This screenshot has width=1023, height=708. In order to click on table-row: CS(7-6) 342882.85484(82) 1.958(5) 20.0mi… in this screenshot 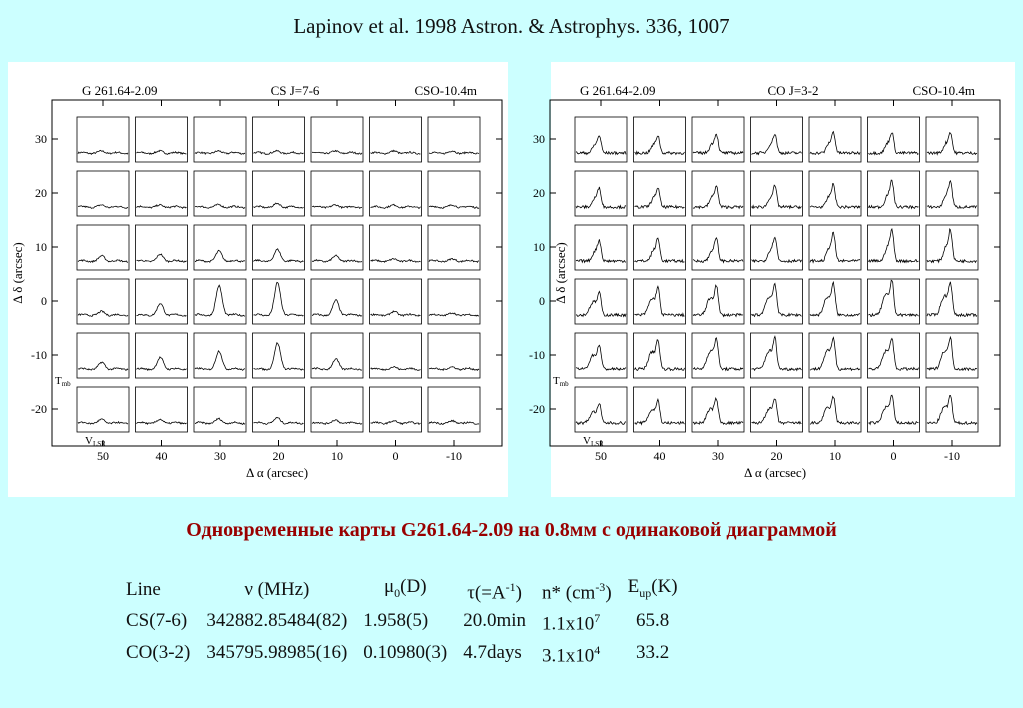, I will do `click(402, 621)`.